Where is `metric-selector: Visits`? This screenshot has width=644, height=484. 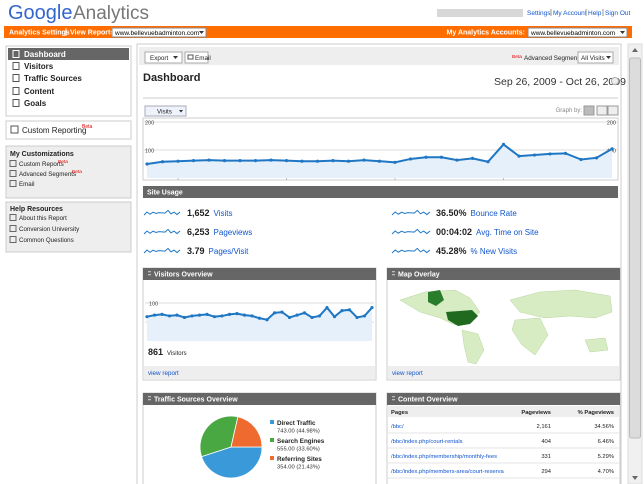 metric-selector: Visits is located at coordinates (164, 112).